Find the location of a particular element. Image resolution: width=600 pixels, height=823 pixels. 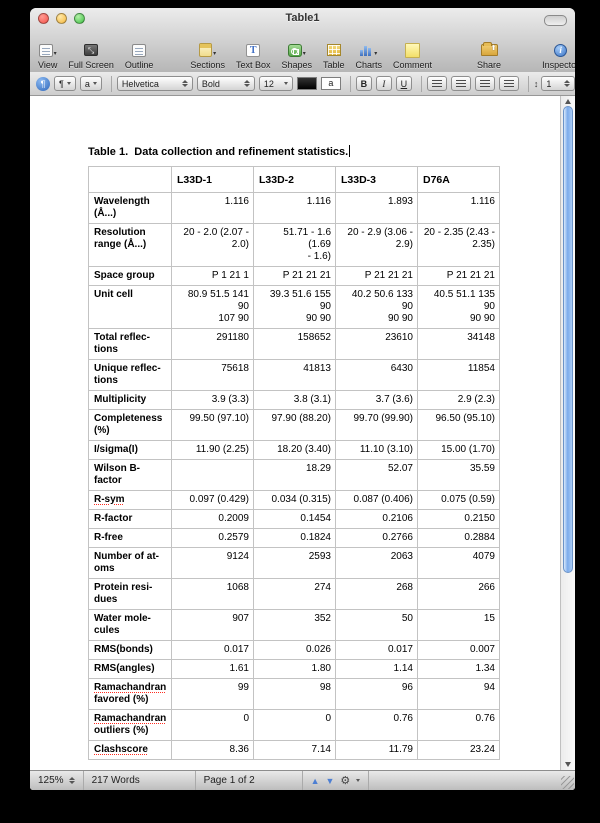

row-label: Unit cell is located at coordinates (130, 307).